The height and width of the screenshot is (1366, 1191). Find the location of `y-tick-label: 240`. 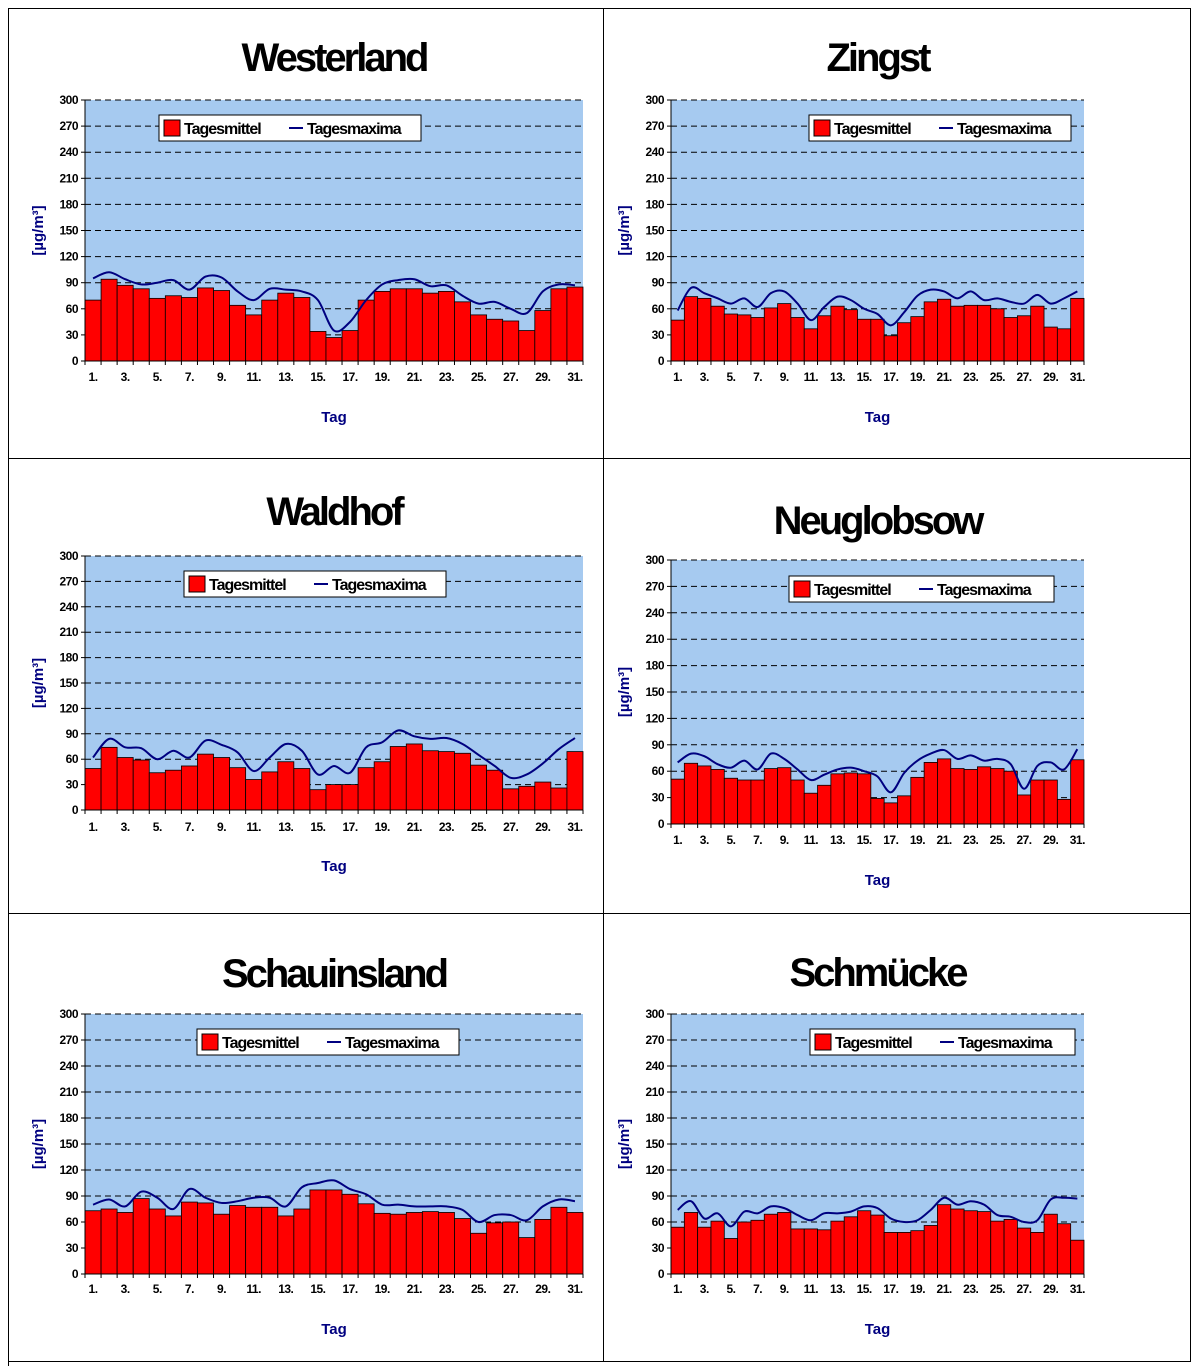

y-tick-label: 240 is located at coordinates (654, 613).